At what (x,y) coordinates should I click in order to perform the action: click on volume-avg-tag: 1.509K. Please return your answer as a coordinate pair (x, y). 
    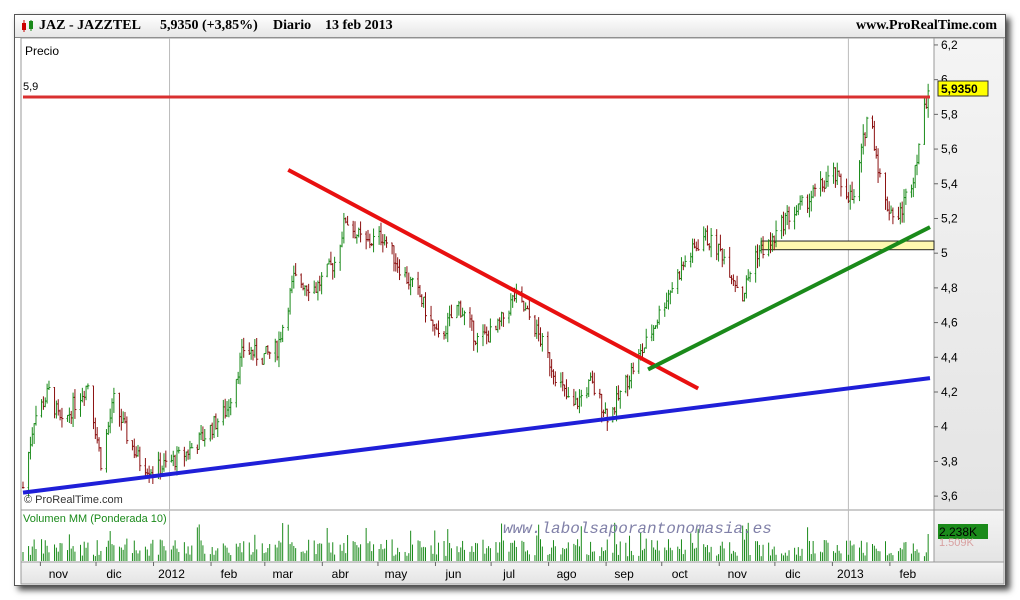
    Looking at the image, I should click on (957, 543).